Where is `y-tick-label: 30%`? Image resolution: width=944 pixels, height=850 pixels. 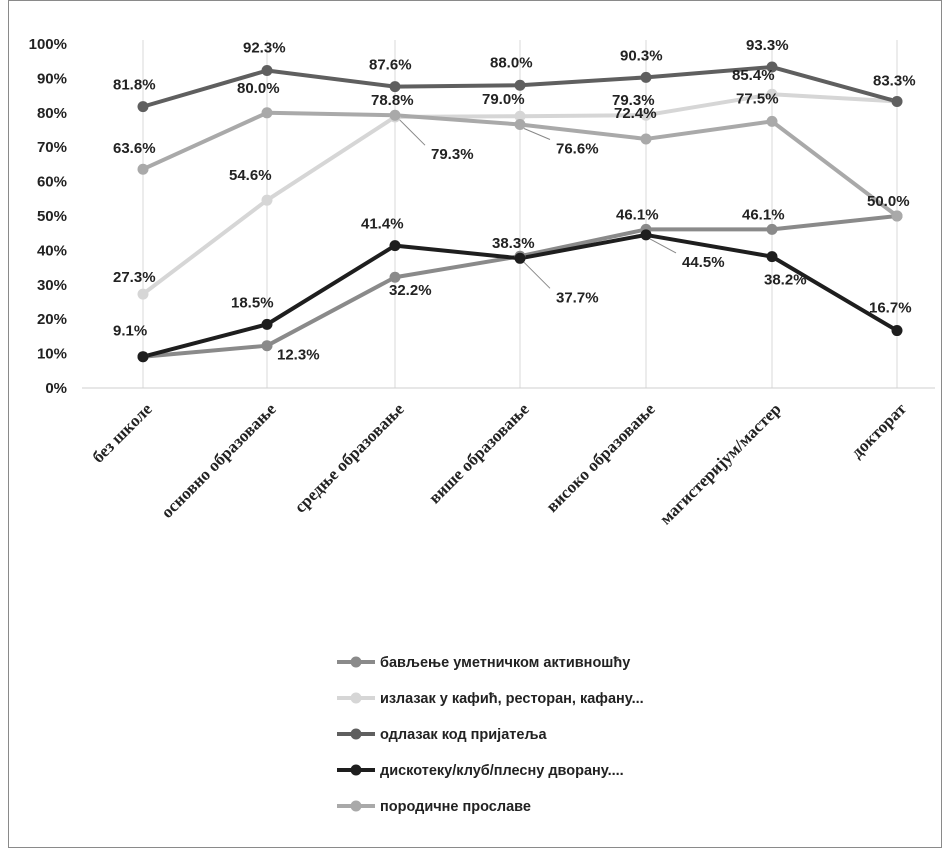 y-tick-label: 30% is located at coordinates (52, 285).